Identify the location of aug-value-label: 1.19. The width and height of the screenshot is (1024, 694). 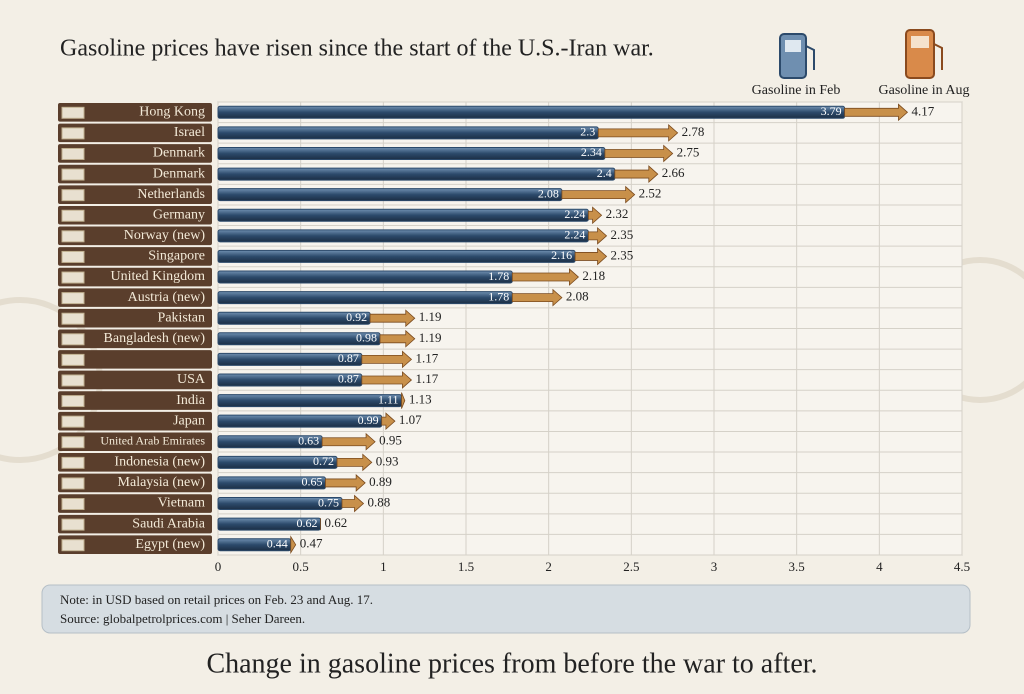
(430, 316).